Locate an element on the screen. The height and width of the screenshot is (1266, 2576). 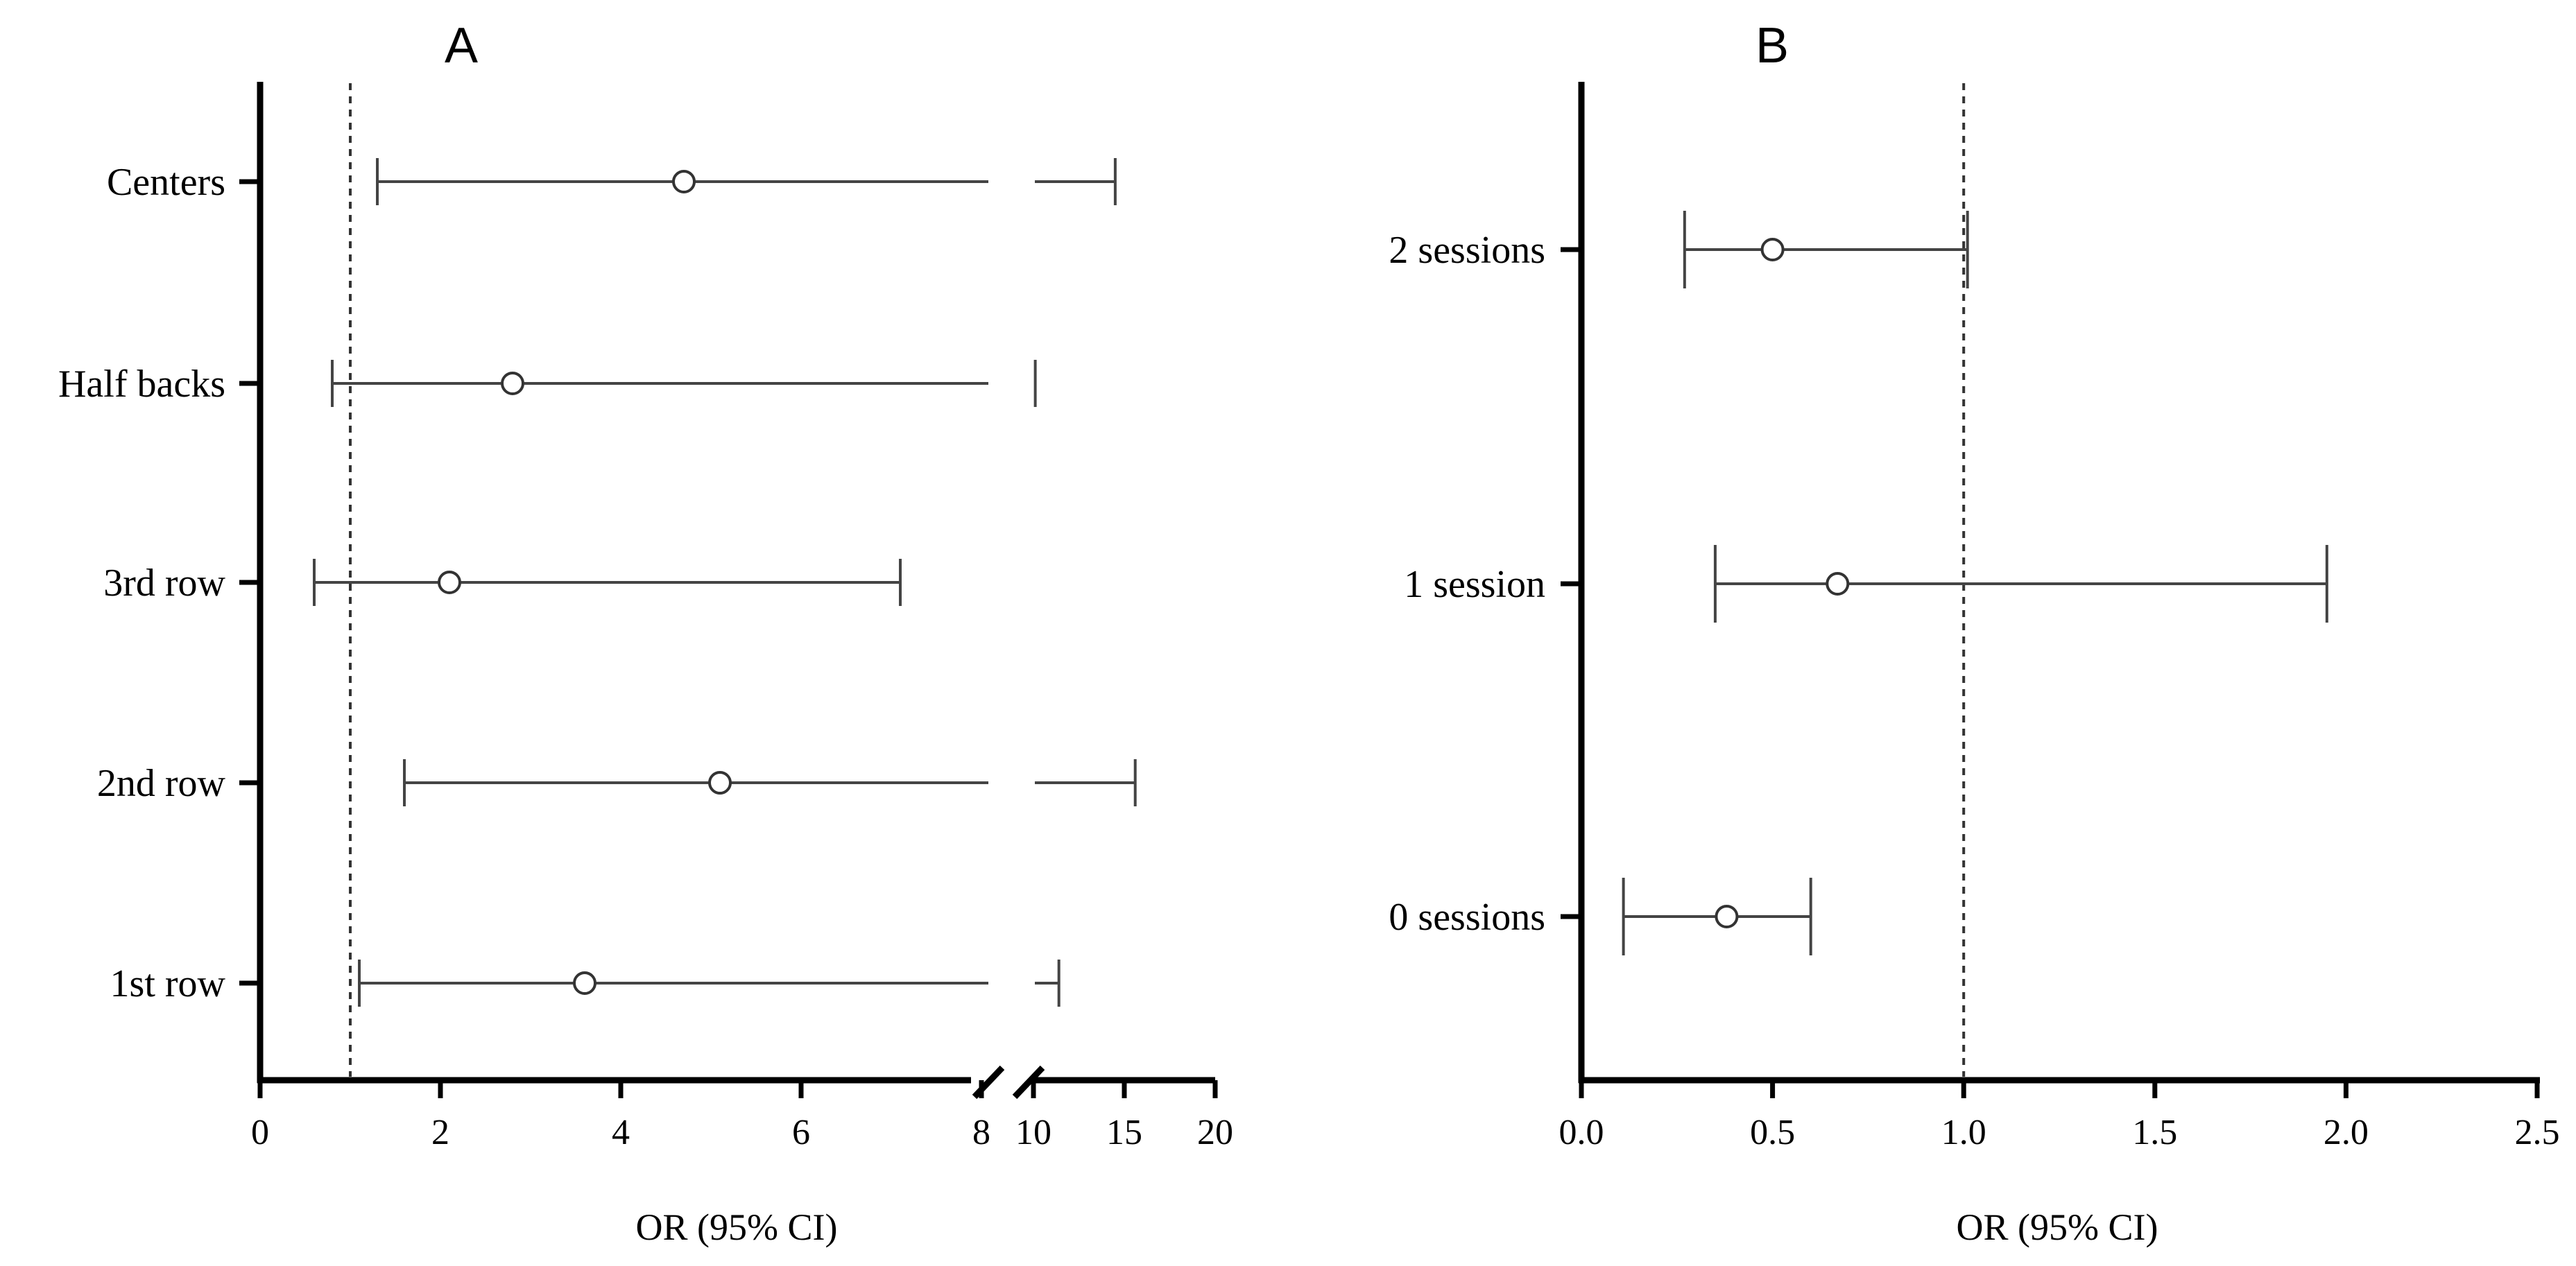
panel-a-row-label: 3rd row is located at coordinates (164, 583).